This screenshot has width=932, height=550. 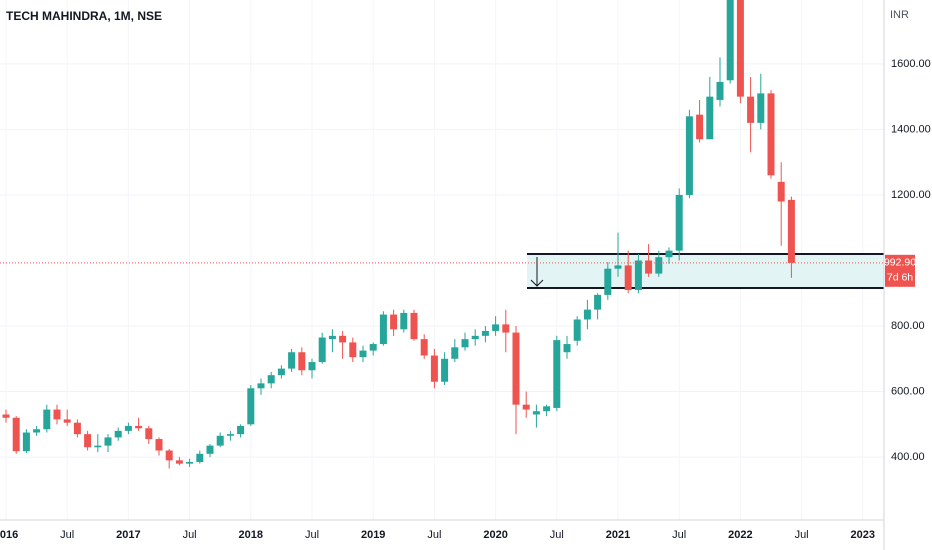 I want to click on last-price-box, so click(x=900, y=270).